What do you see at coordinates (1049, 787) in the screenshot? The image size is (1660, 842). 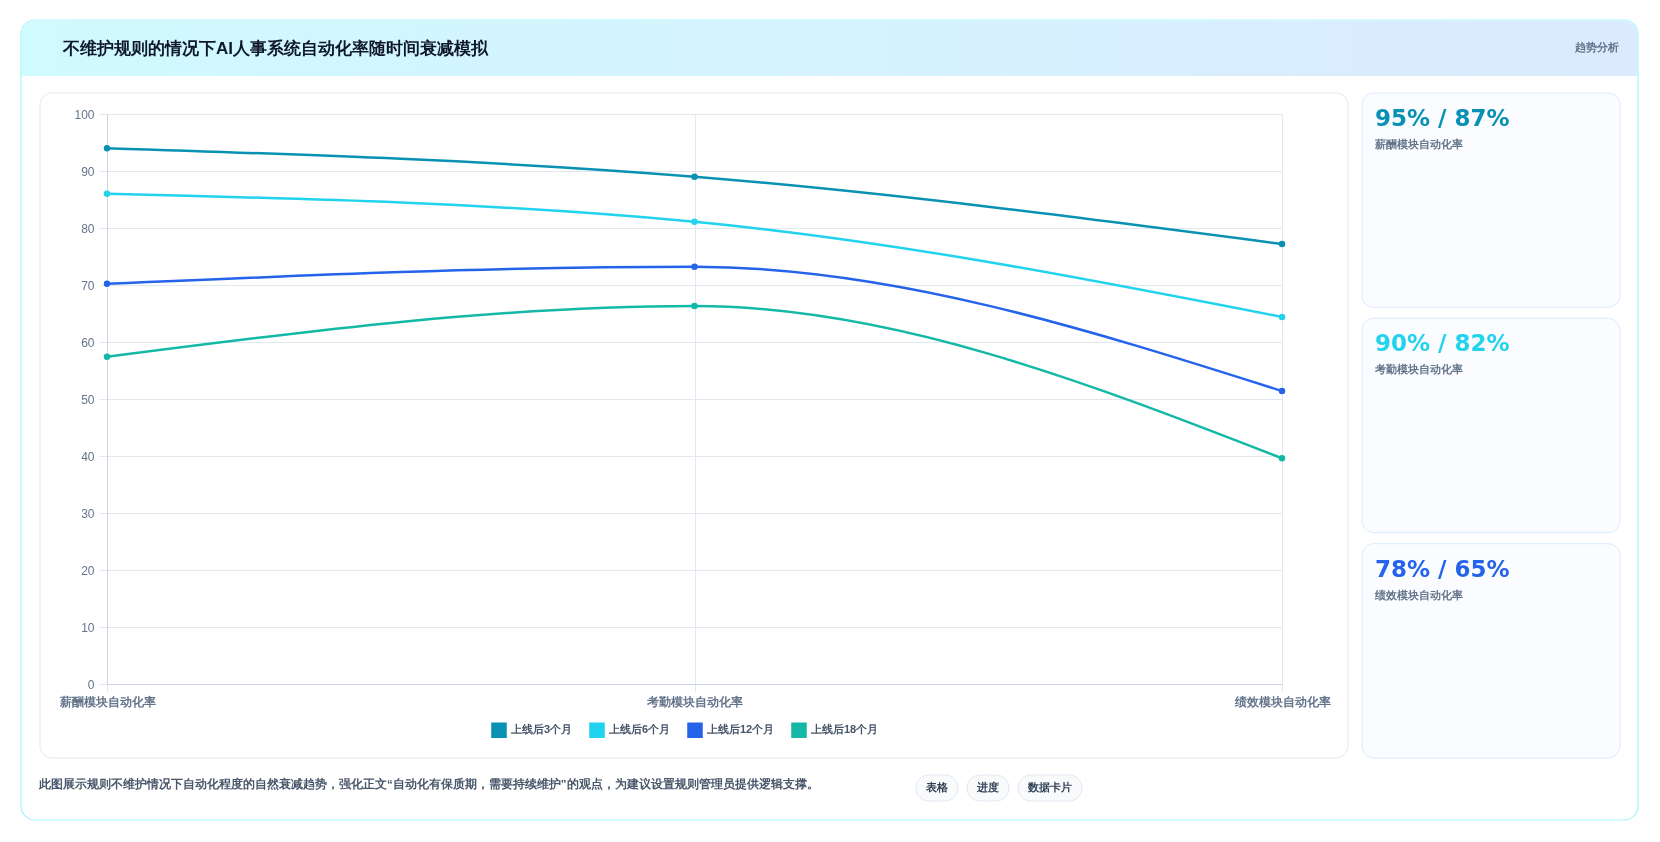 I see `text: 数据卡片` at bounding box center [1049, 787].